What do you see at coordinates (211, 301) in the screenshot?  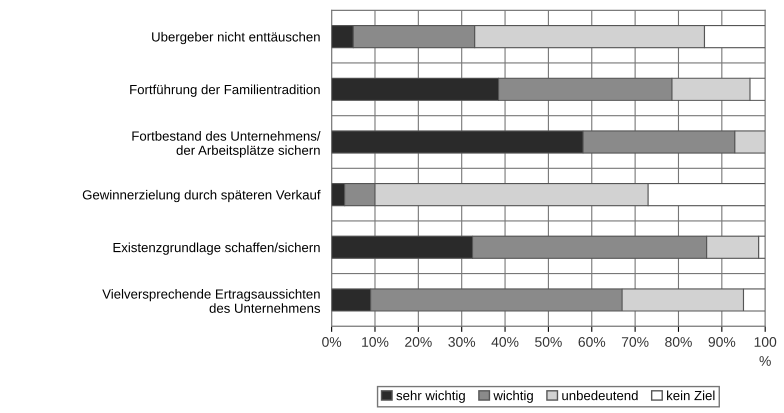 I see `y-tick-label: Vielversprechende Ertragsaussichten des Unternehmens` at bounding box center [211, 301].